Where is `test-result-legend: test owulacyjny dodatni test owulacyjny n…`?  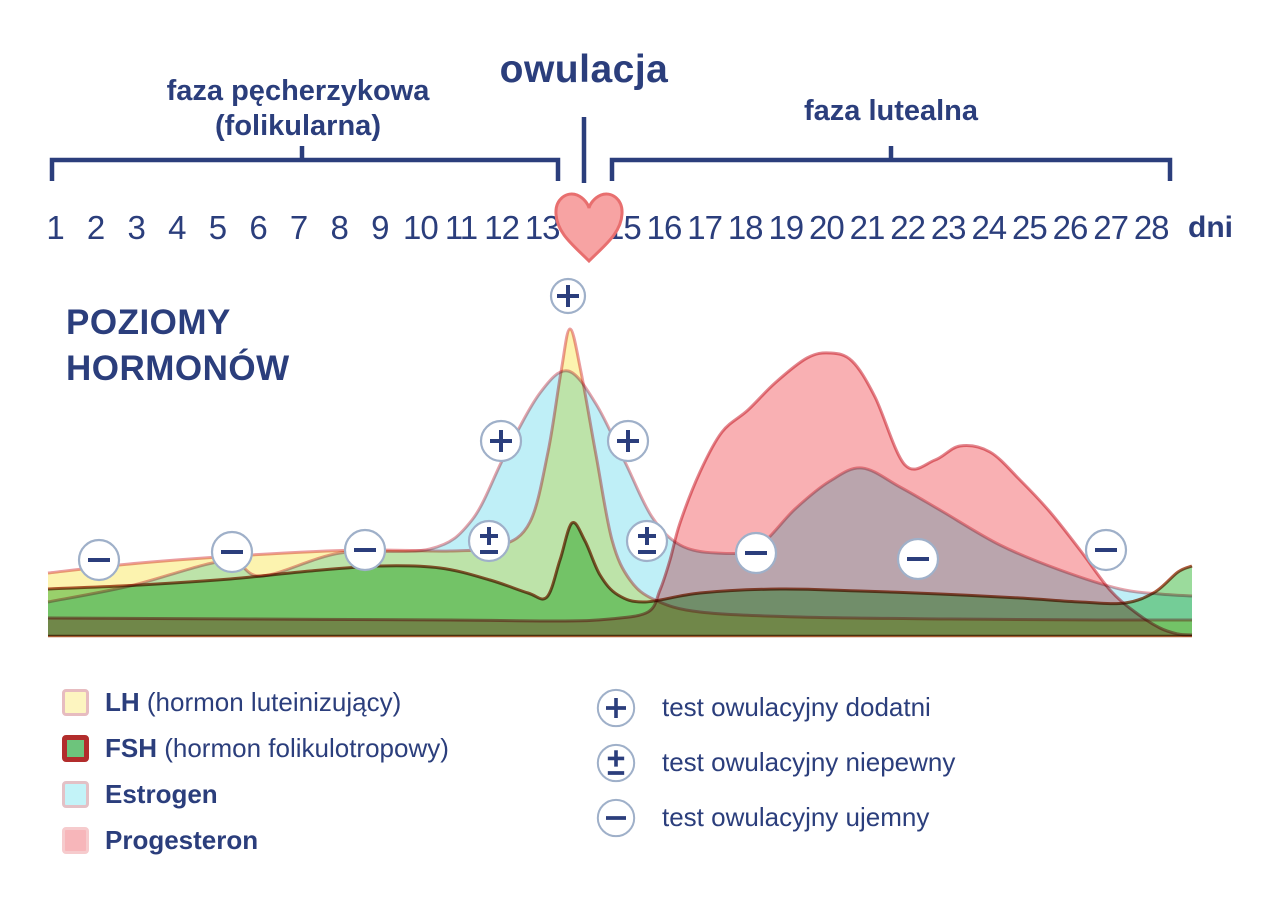 test-result-legend: test owulacyjny dodatni test owulacyjny n… is located at coordinates (775, 762).